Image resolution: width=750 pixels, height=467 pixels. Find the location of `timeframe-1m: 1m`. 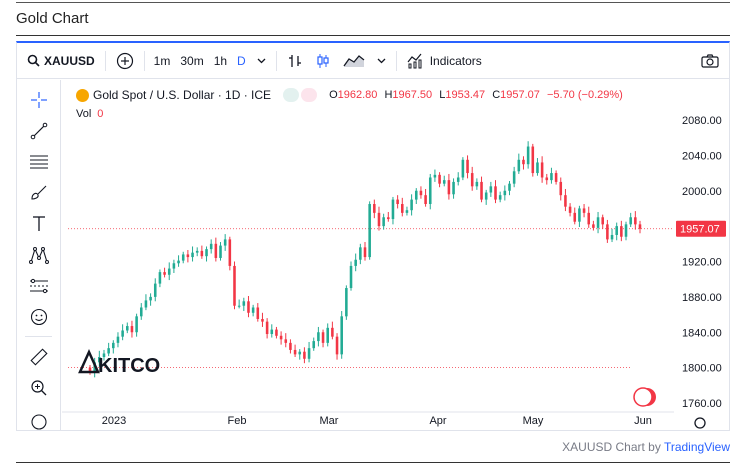

timeframe-1m: 1m is located at coordinates (162, 60).